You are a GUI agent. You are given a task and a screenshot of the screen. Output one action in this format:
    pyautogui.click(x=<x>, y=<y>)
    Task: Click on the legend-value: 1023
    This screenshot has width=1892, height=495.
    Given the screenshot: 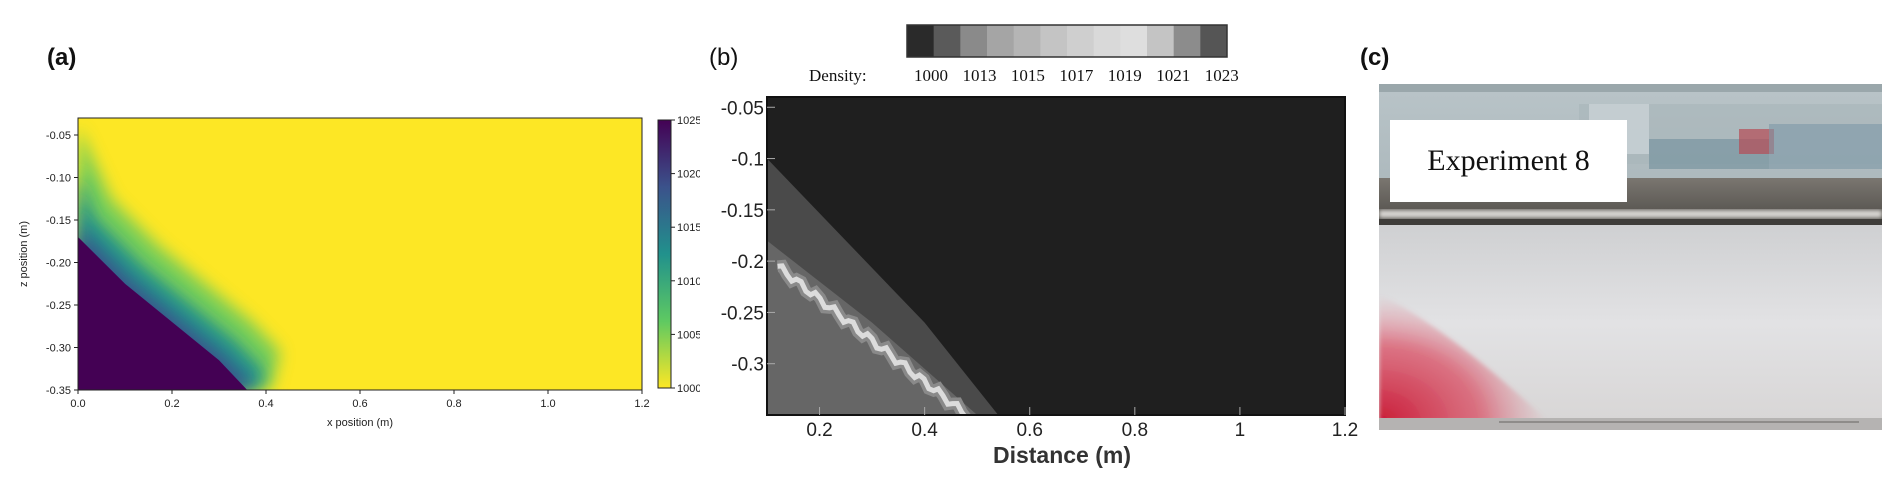 What is the action you would take?
    pyautogui.click(x=1222, y=75)
    